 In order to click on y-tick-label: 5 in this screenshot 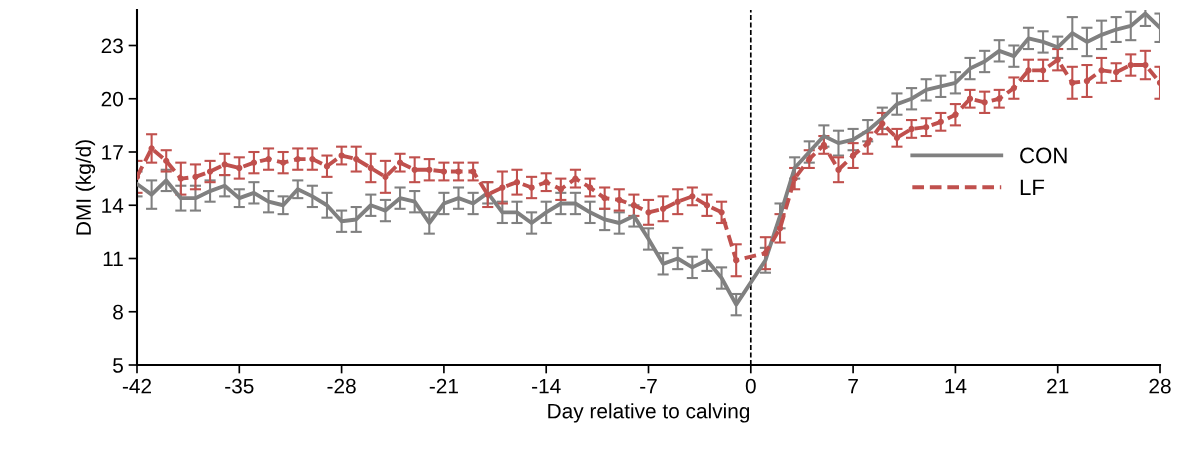, I will do `click(118, 365)`.